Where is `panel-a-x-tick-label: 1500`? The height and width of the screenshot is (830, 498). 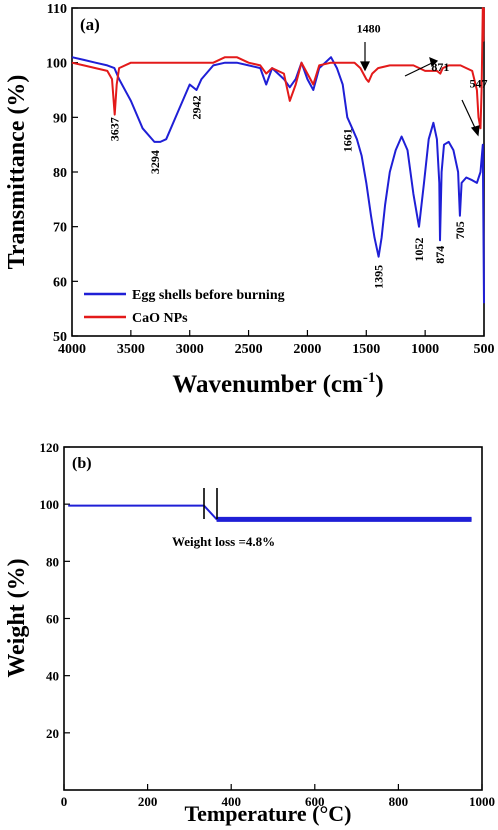 panel-a-x-tick-label: 1500 is located at coordinates (366, 349).